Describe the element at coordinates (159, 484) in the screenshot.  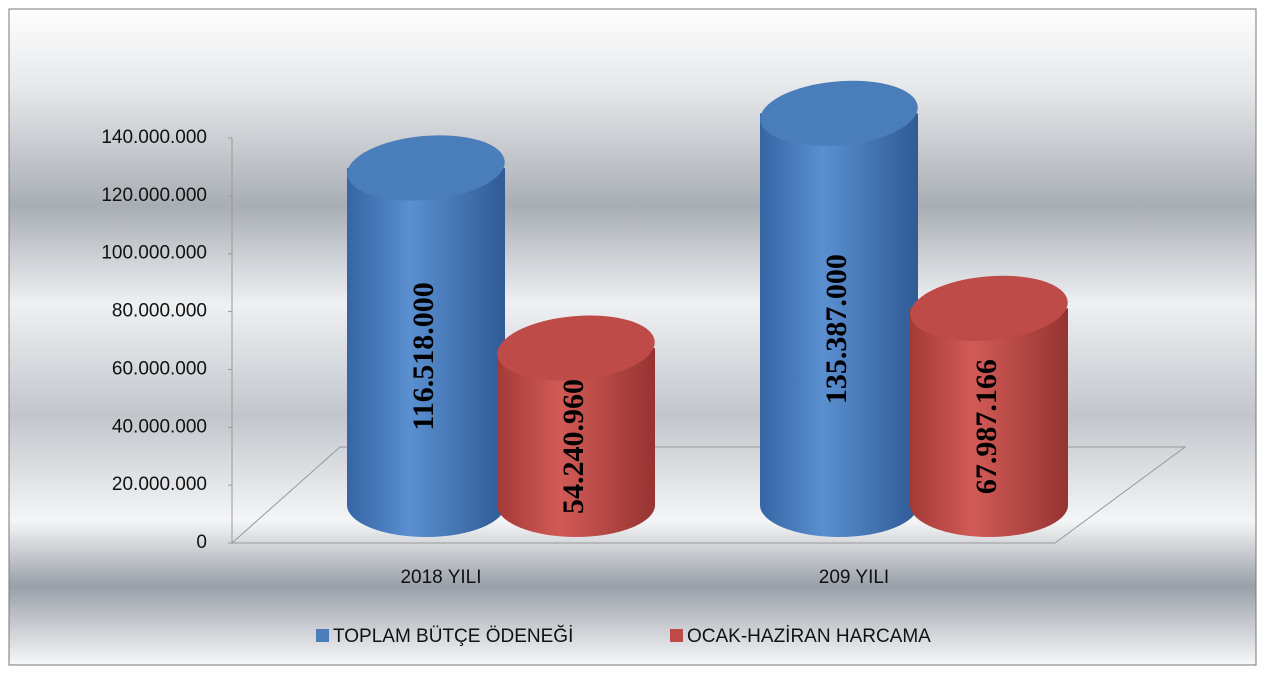
I see `y-tick-label: 20.000.000` at that location.